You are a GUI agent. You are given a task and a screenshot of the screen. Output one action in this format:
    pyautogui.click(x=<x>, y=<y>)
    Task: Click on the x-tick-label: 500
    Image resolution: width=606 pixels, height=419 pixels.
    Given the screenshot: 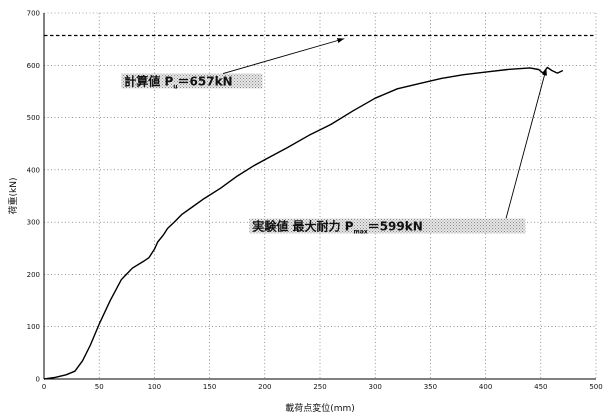 What is the action you would take?
    pyautogui.click(x=595, y=387)
    